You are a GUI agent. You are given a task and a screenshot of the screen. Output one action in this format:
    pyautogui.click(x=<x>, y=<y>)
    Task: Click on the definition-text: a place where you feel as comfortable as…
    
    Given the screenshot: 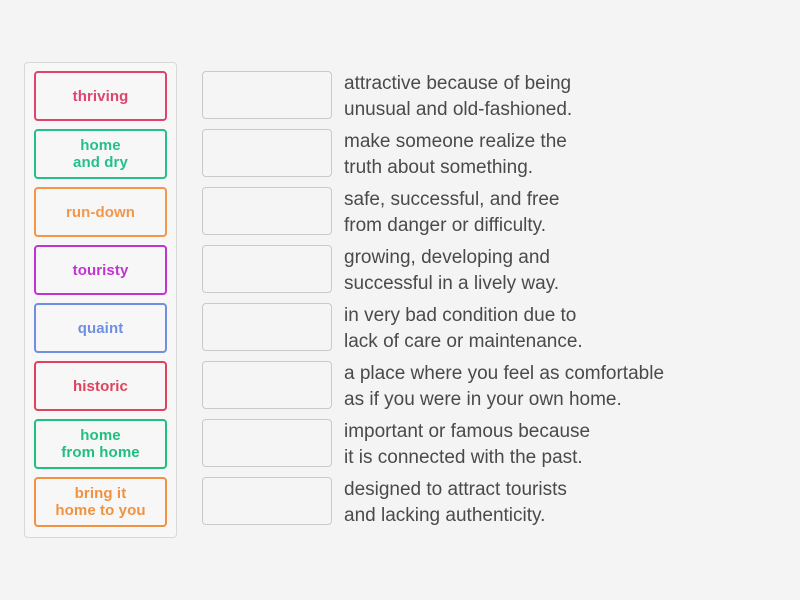 What is the action you would take?
    pyautogui.click(x=504, y=386)
    